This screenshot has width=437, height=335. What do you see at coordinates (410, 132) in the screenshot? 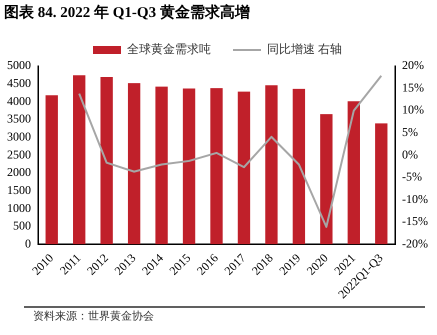
I see `y2-tick-label: 5%` at bounding box center [410, 132].